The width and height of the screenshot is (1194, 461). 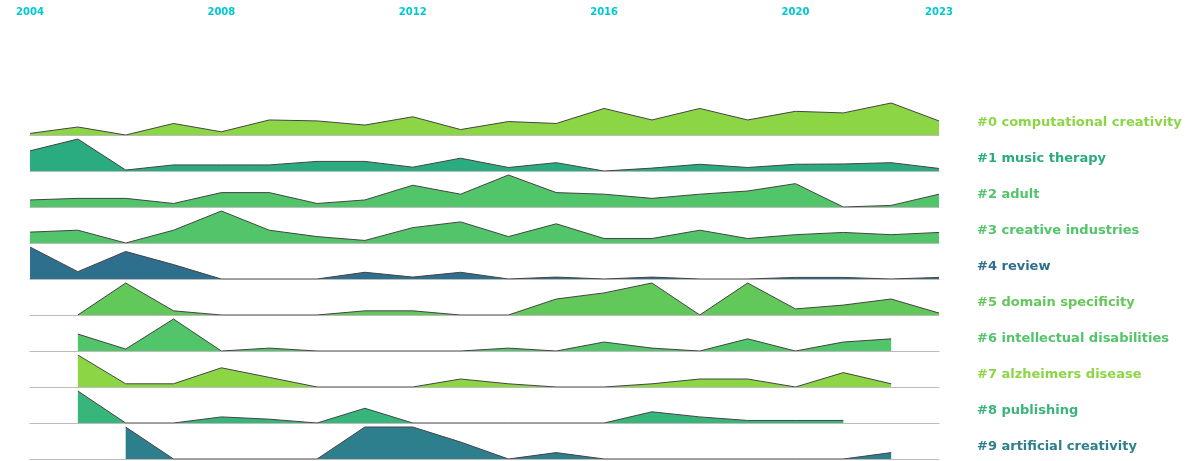 What do you see at coordinates (1080, 121) in the screenshot?
I see `text: #0 computational creativity` at bounding box center [1080, 121].